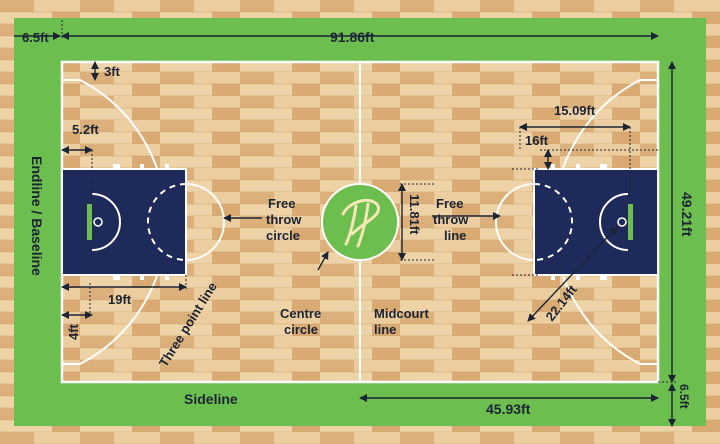  Describe the element at coordinates (89, 222) in the screenshot. I see `backboard-left` at that location.